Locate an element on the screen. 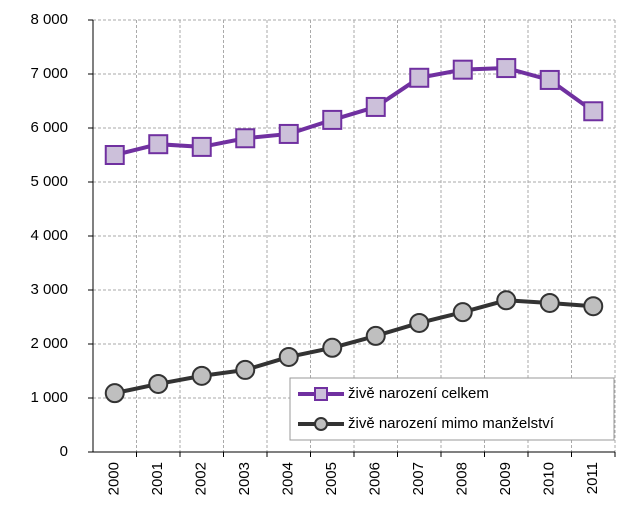 This screenshot has height=511, width=618. y-tick-label: 1 000 is located at coordinates (49, 397).